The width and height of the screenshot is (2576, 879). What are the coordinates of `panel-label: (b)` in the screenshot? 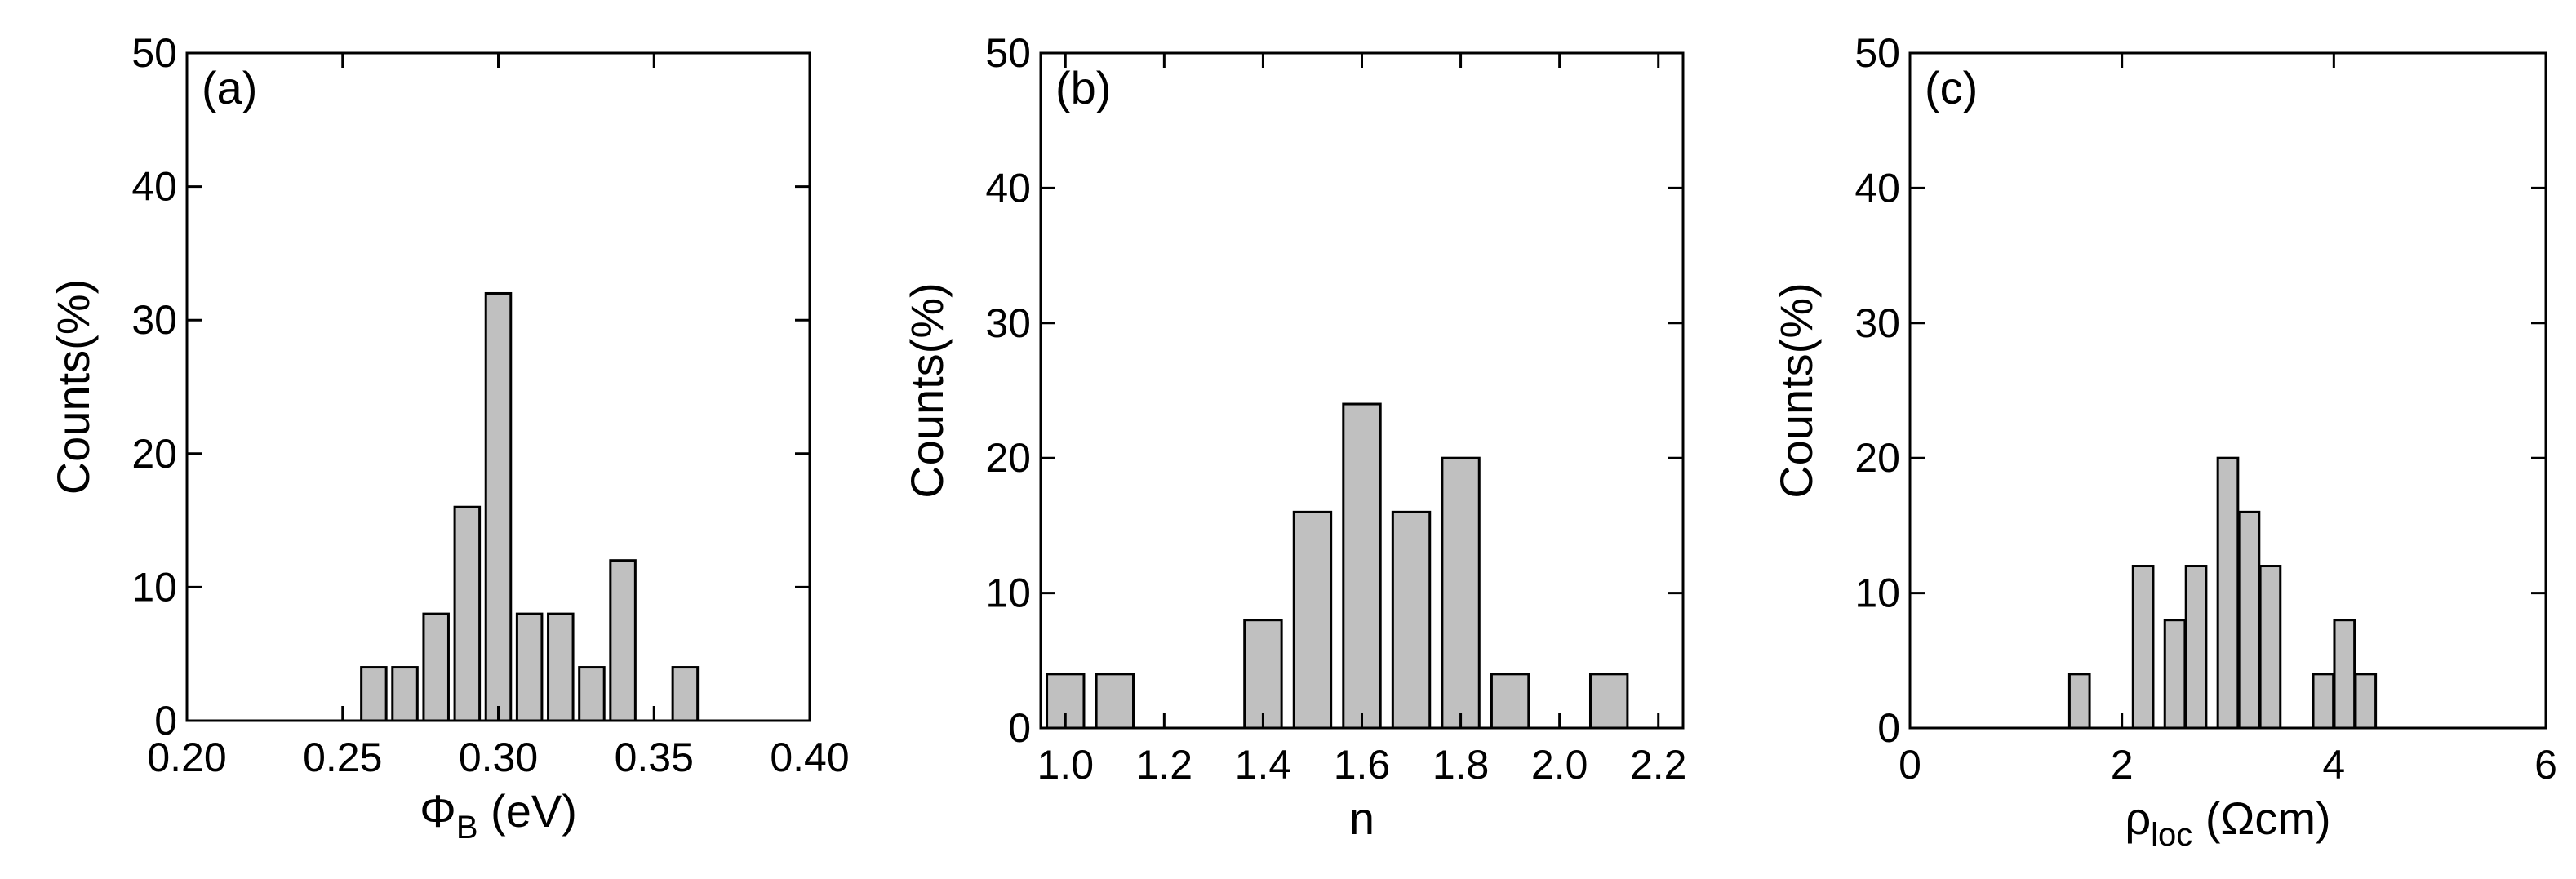 It's located at (1083, 87).